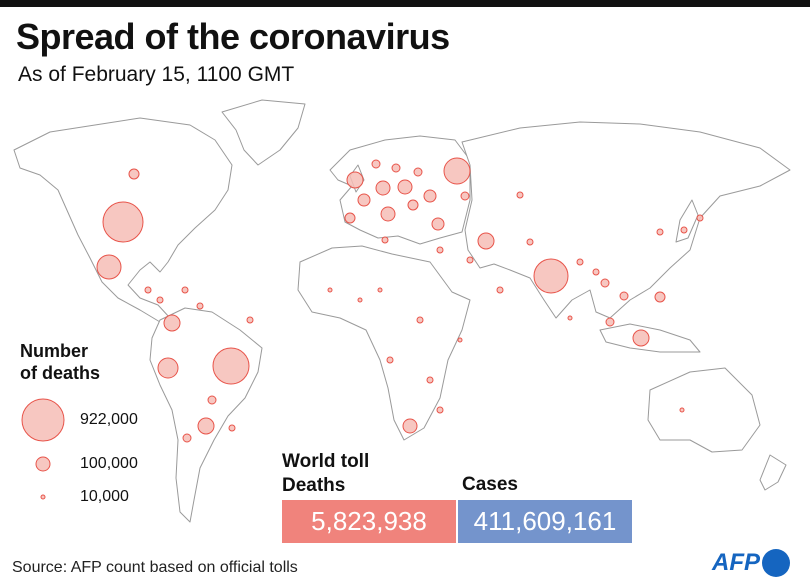  I want to click on cases-value: 411,609,161, so click(545, 521).